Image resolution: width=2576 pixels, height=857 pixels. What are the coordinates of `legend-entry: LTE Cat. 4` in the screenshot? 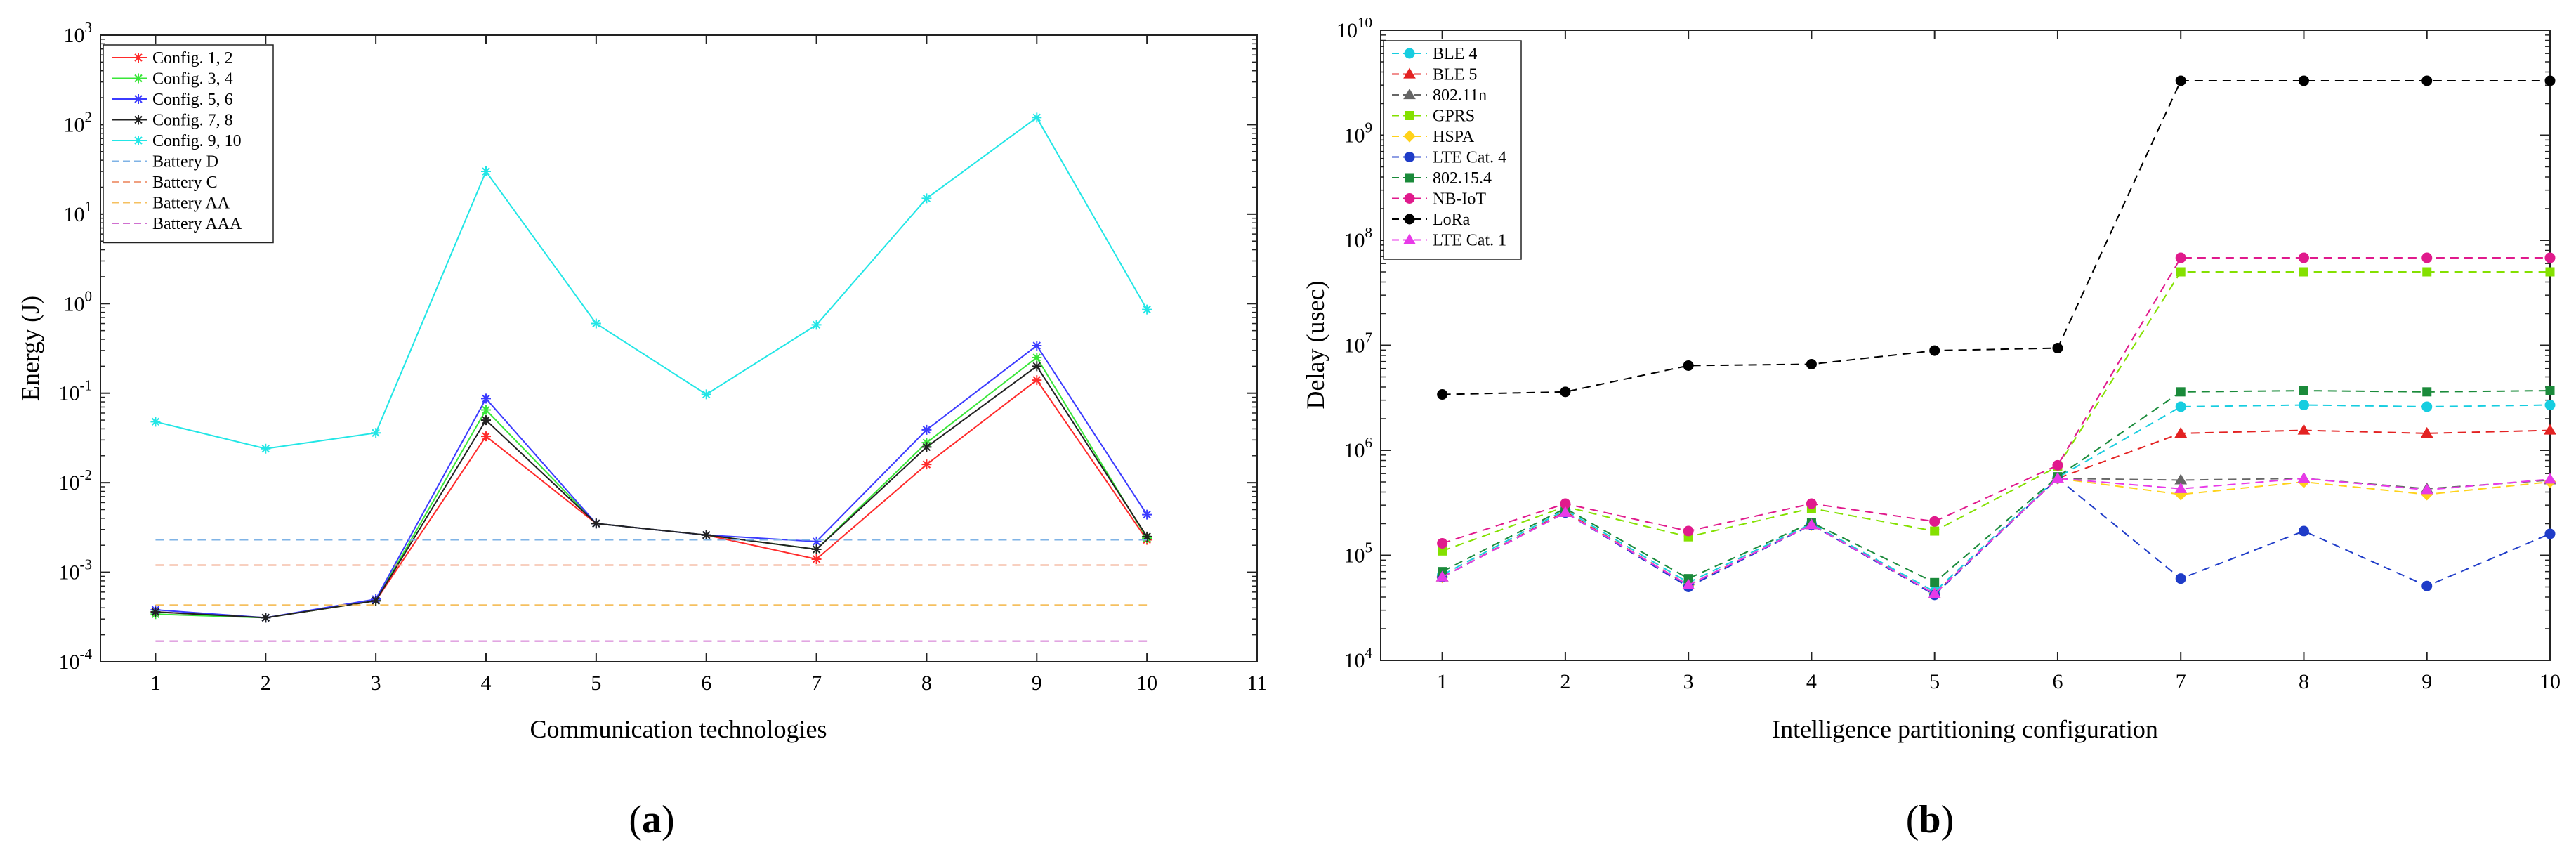 It's located at (1449, 158).